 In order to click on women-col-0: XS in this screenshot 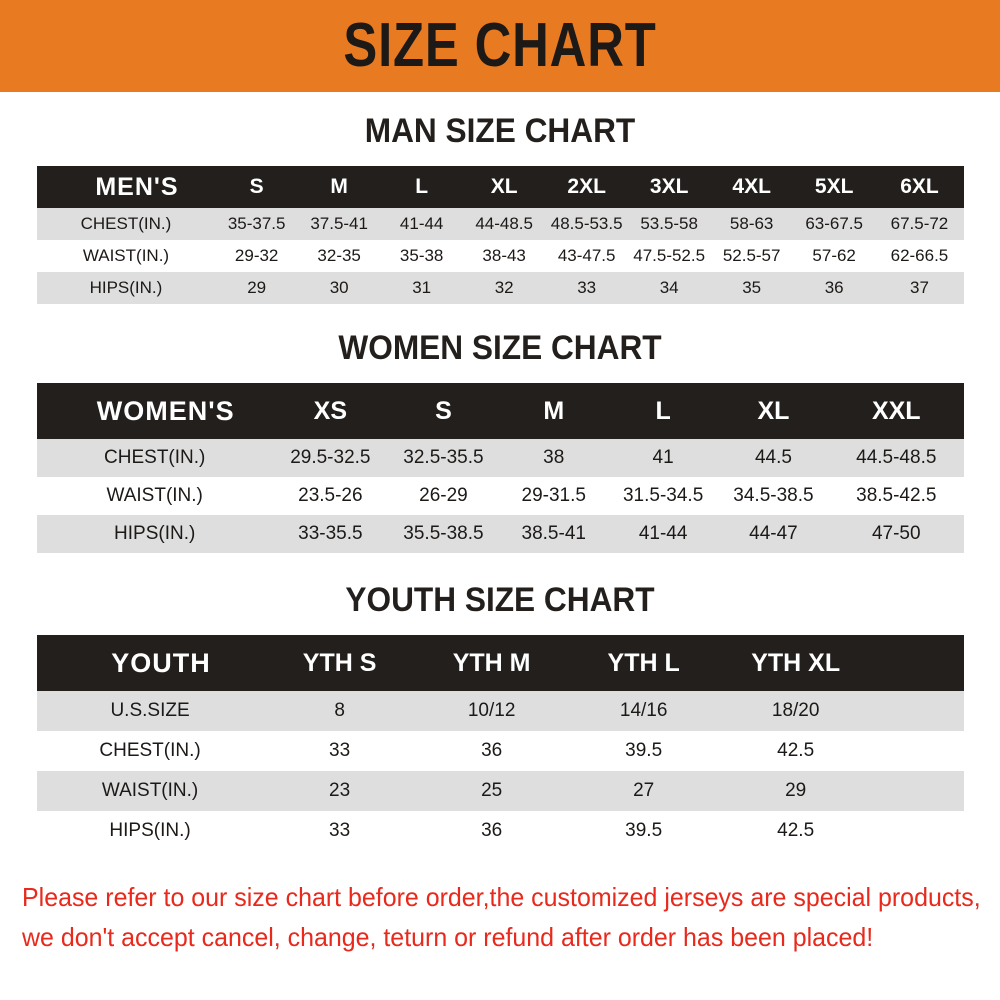, I will do `click(330, 411)`.